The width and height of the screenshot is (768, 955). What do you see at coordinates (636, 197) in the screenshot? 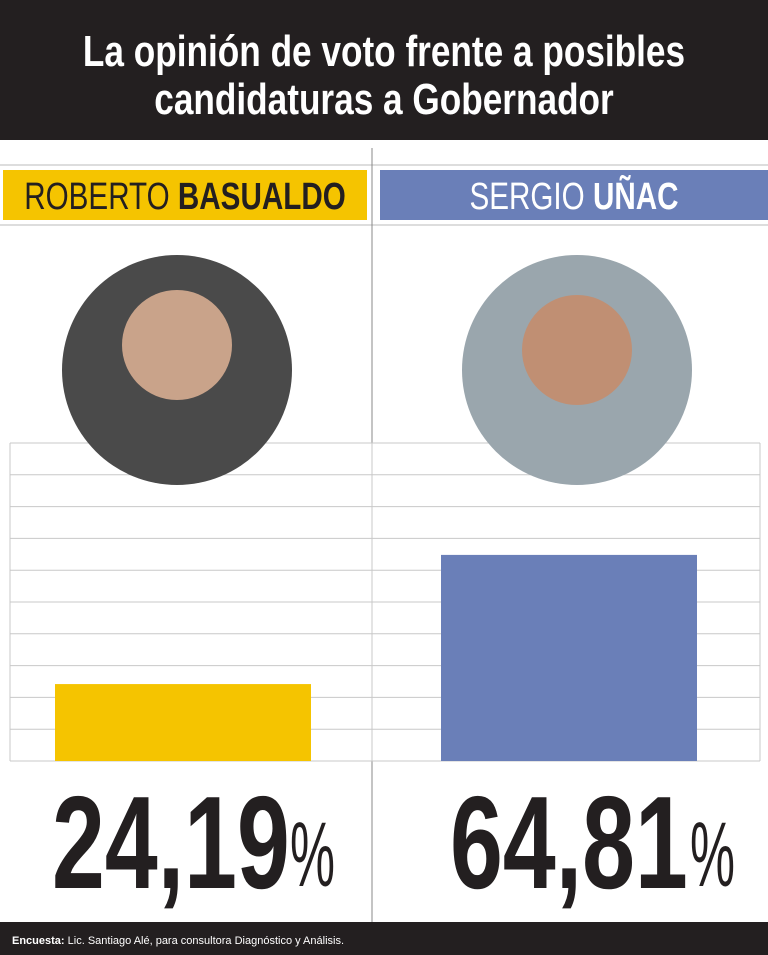
I see `last-name: UÑAC` at bounding box center [636, 197].